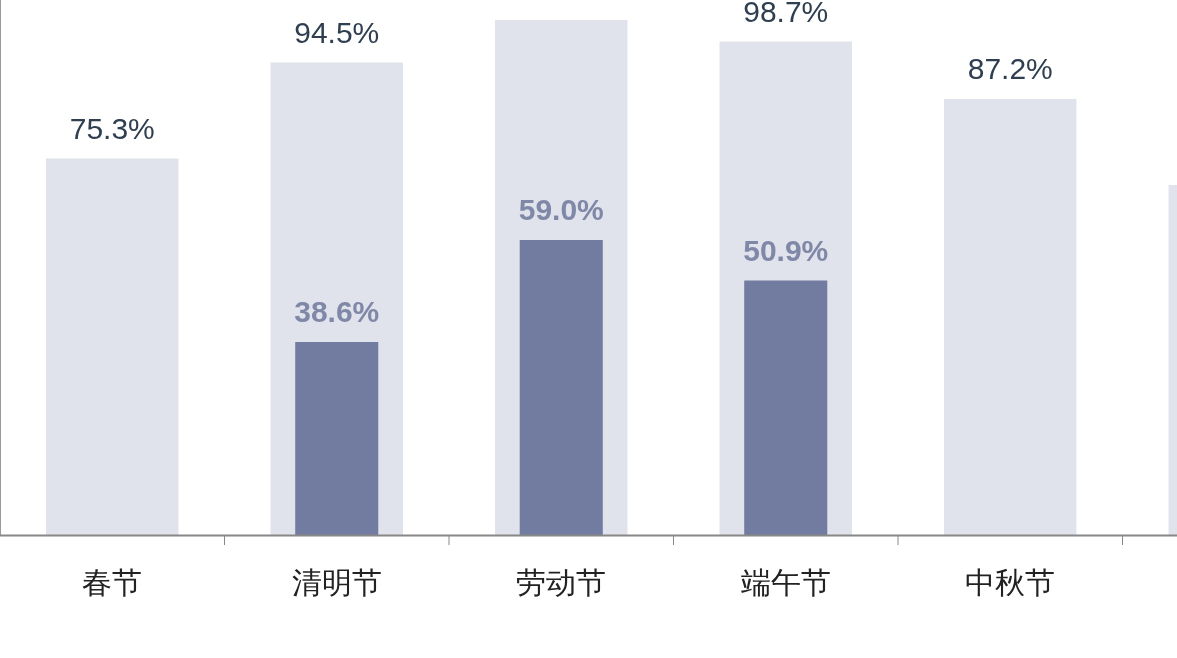  Describe the element at coordinates (337, 32) in the screenshot. I see `data-label: 94.5%` at that location.